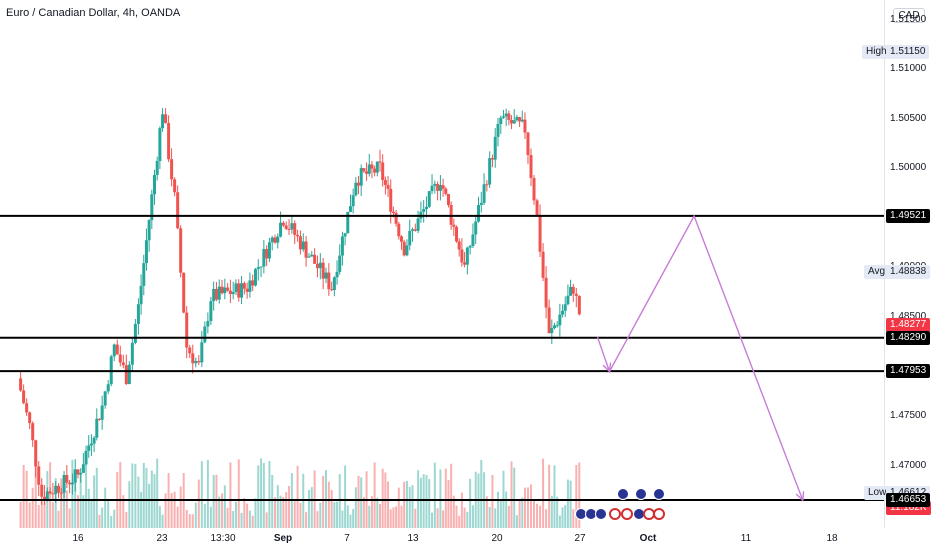  Describe the element at coordinates (908, 272) in the screenshot. I see `avg-value: 1.48838` at that location.